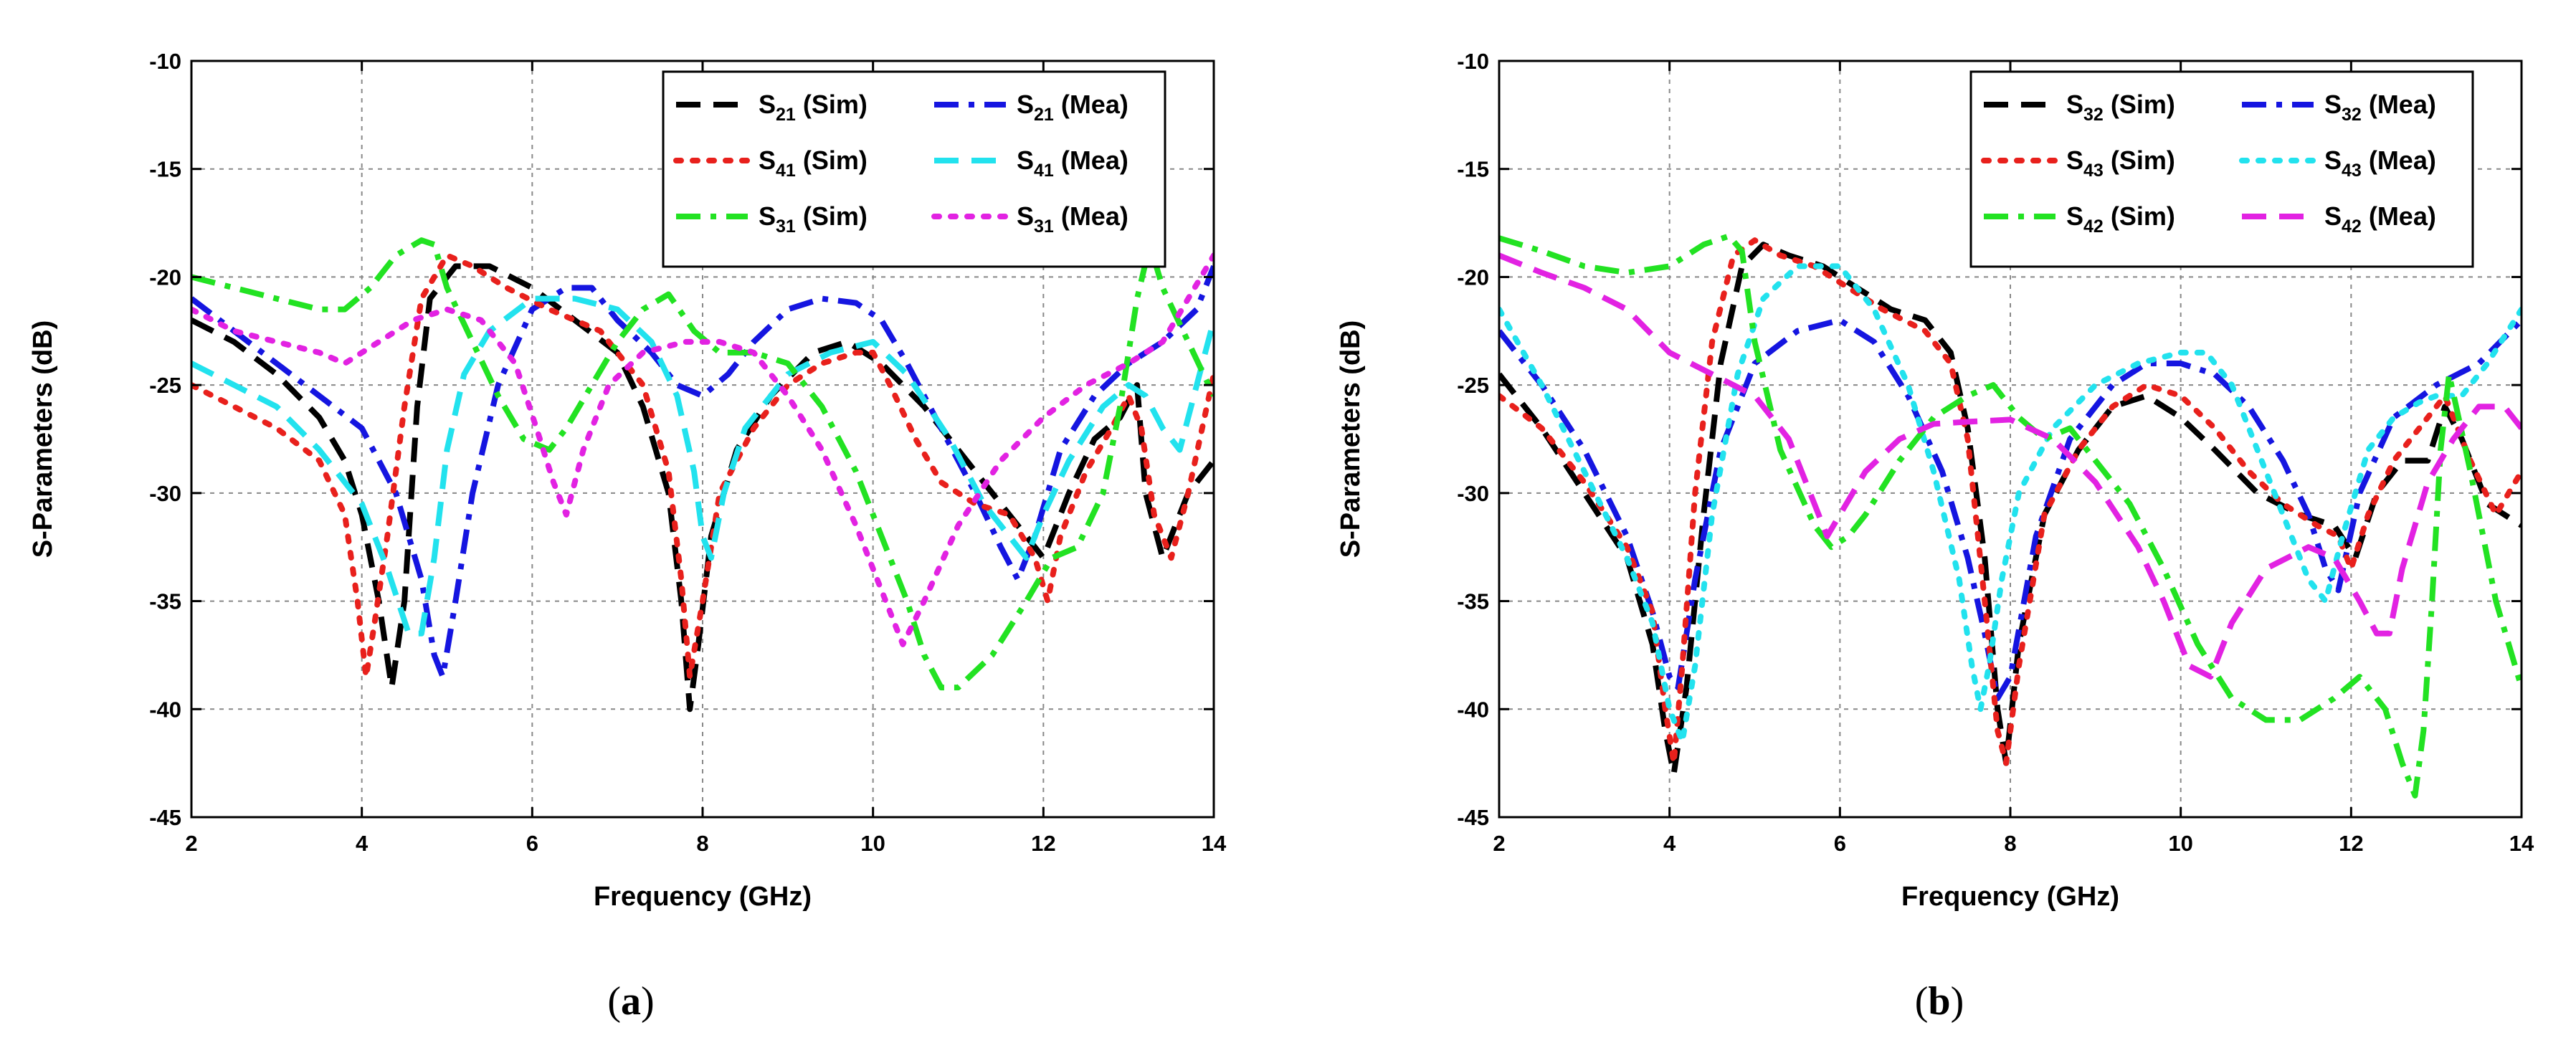  What do you see at coordinates (2120, 107) in the screenshot?
I see `legend-label: S32 (Sim)` at bounding box center [2120, 107].